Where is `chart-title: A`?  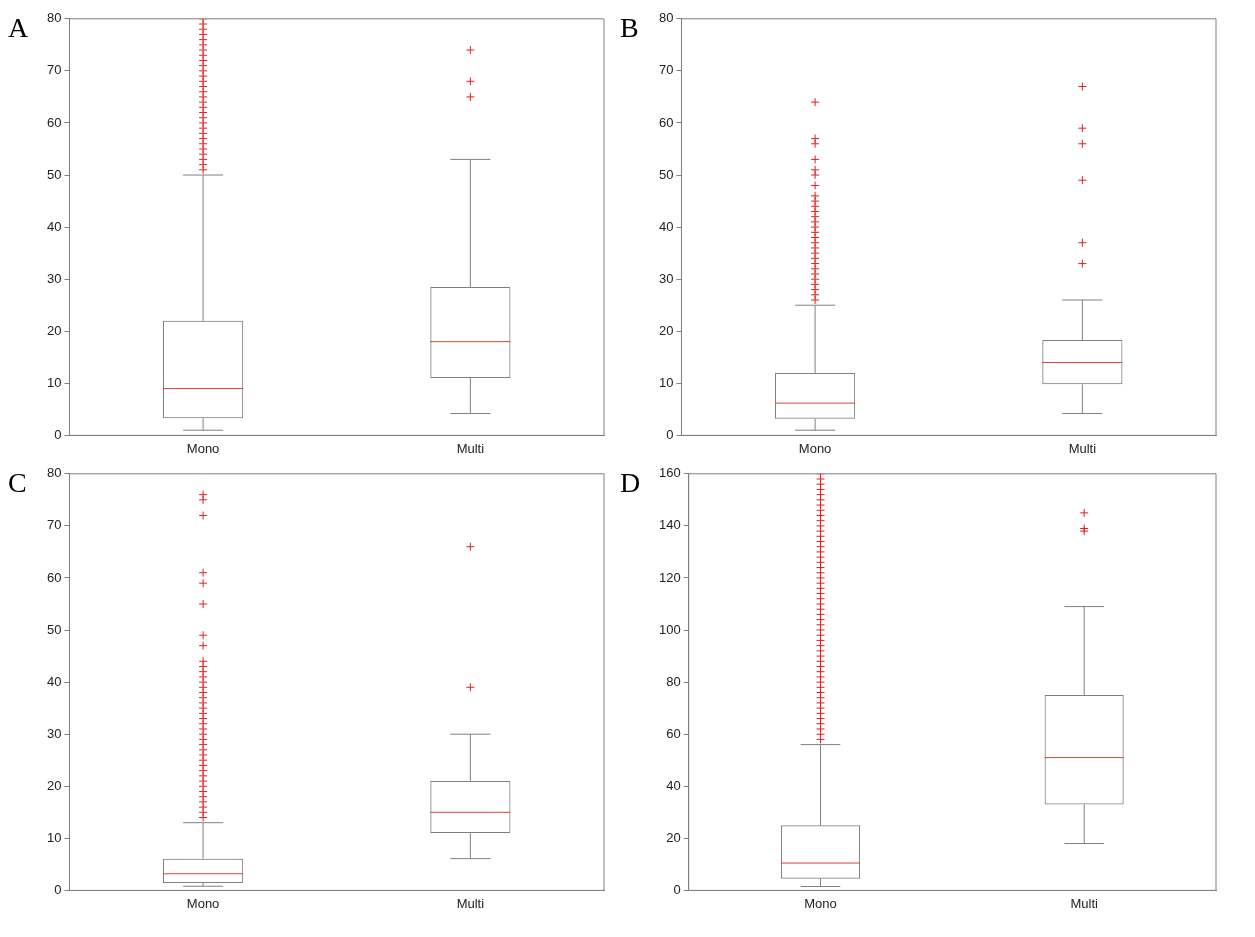
chart-title: A is located at coordinates (19, 27).